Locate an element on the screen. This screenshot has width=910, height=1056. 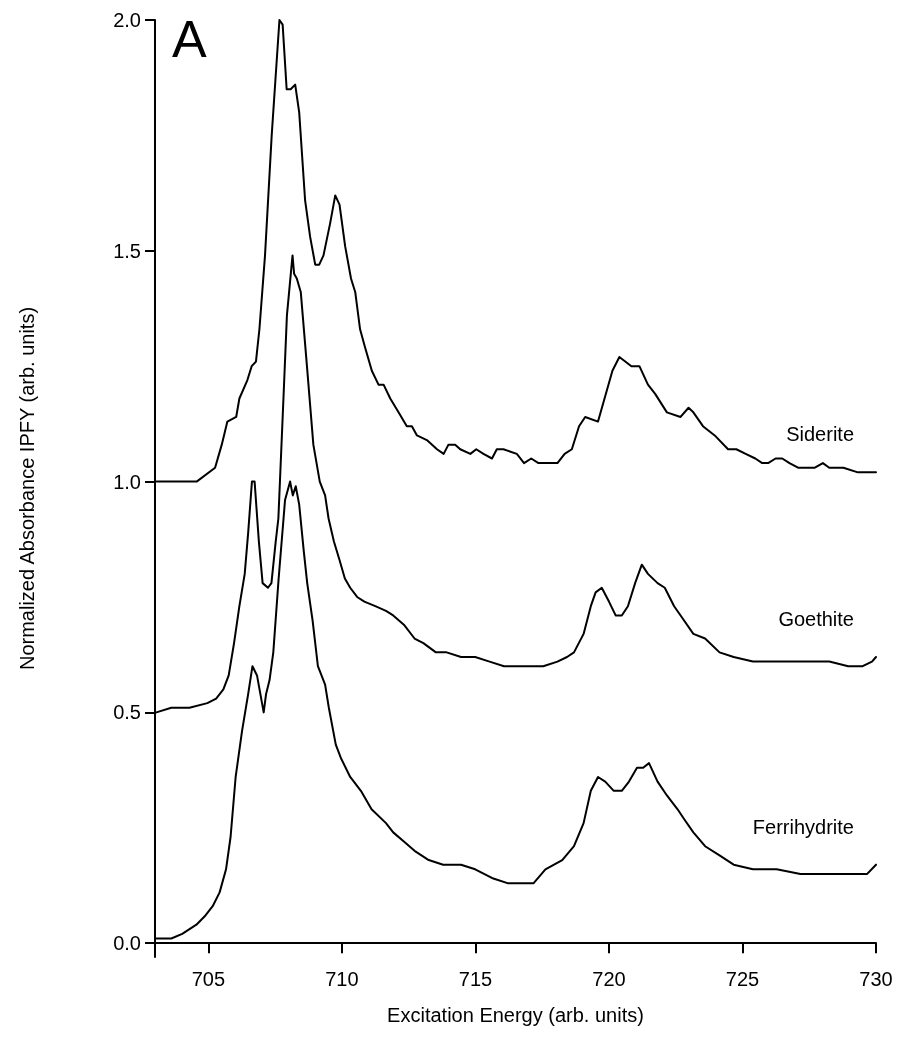
x-tick-label: 720 is located at coordinates (609, 979).